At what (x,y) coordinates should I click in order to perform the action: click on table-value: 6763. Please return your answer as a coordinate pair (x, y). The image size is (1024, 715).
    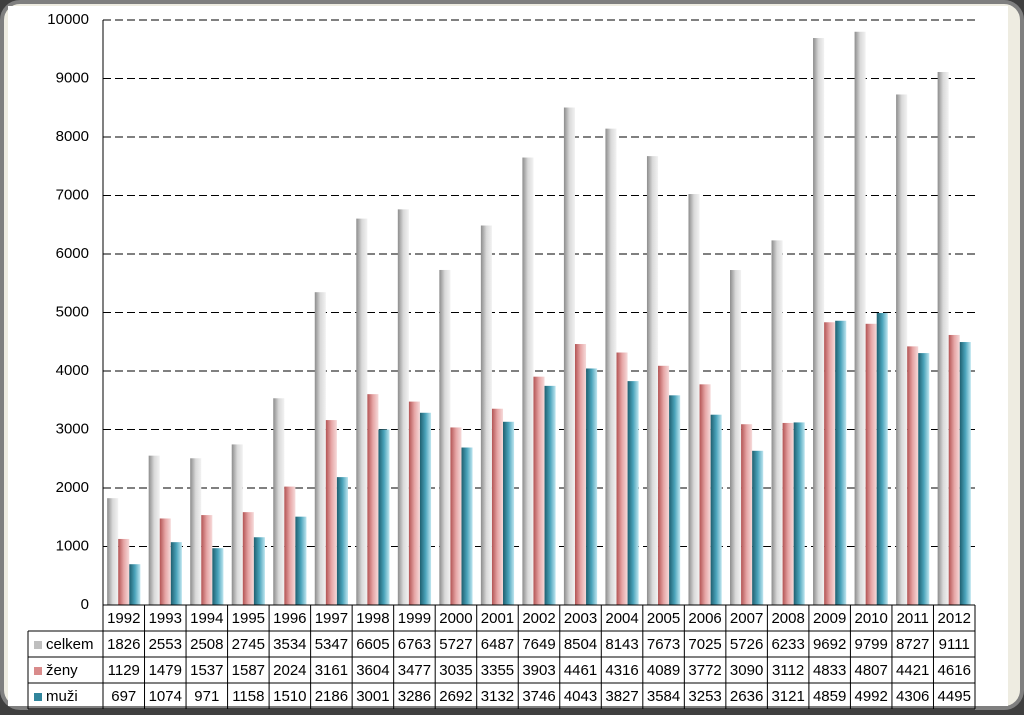
    Looking at the image, I should click on (414, 644).